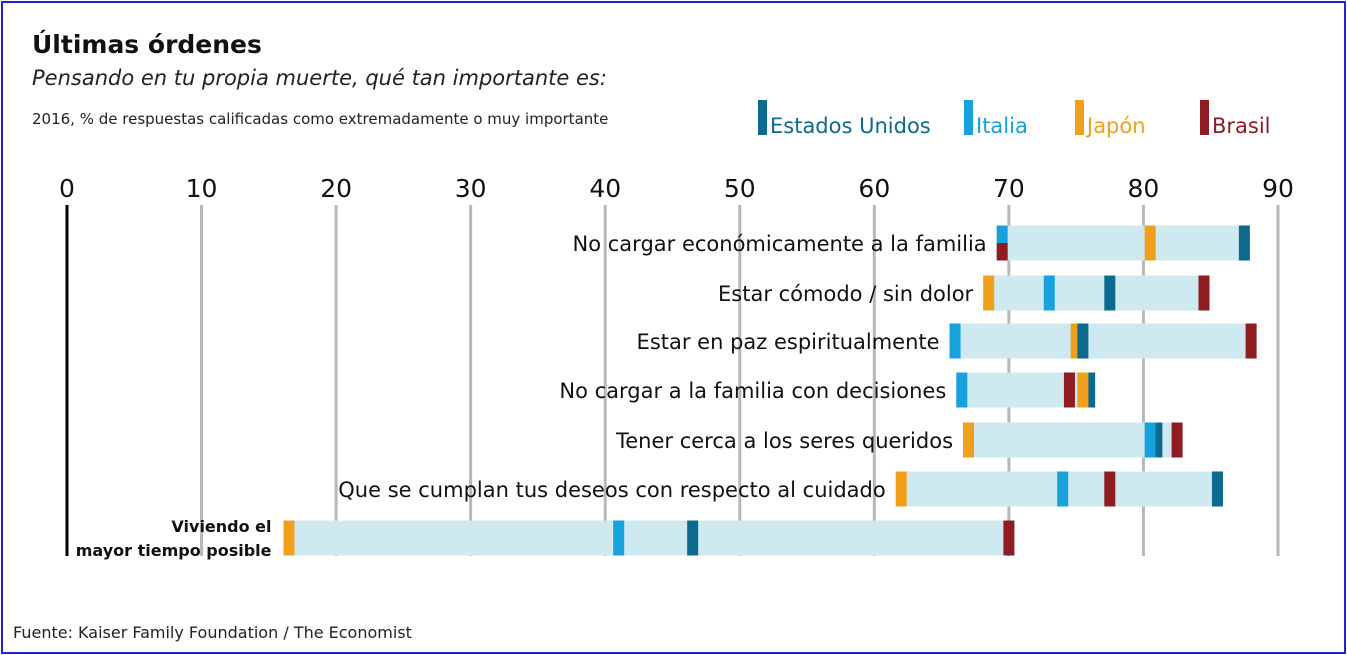 The image size is (1347, 655). I want to click on category-label: No cargar económicamente a la familia, so click(780, 244).